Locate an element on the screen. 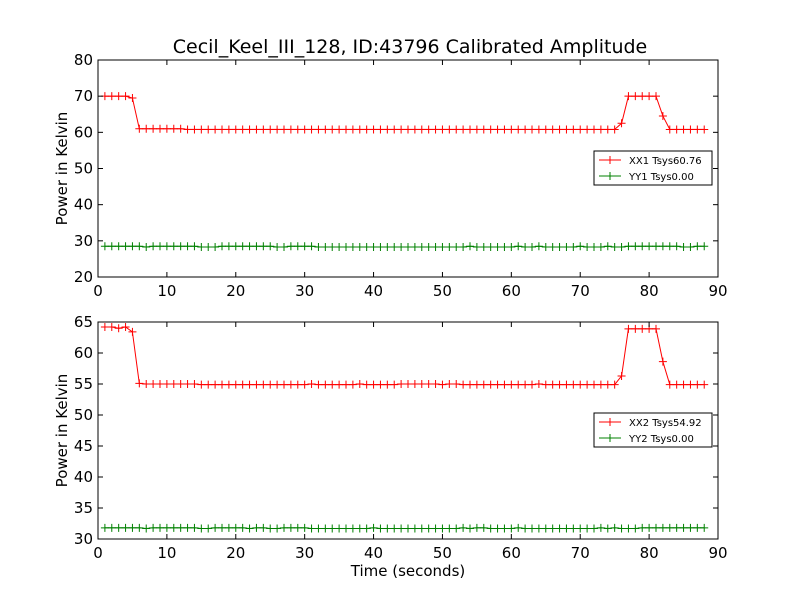 This screenshot has width=800, height=600. x-tick-label: 30 is located at coordinates (304, 291).